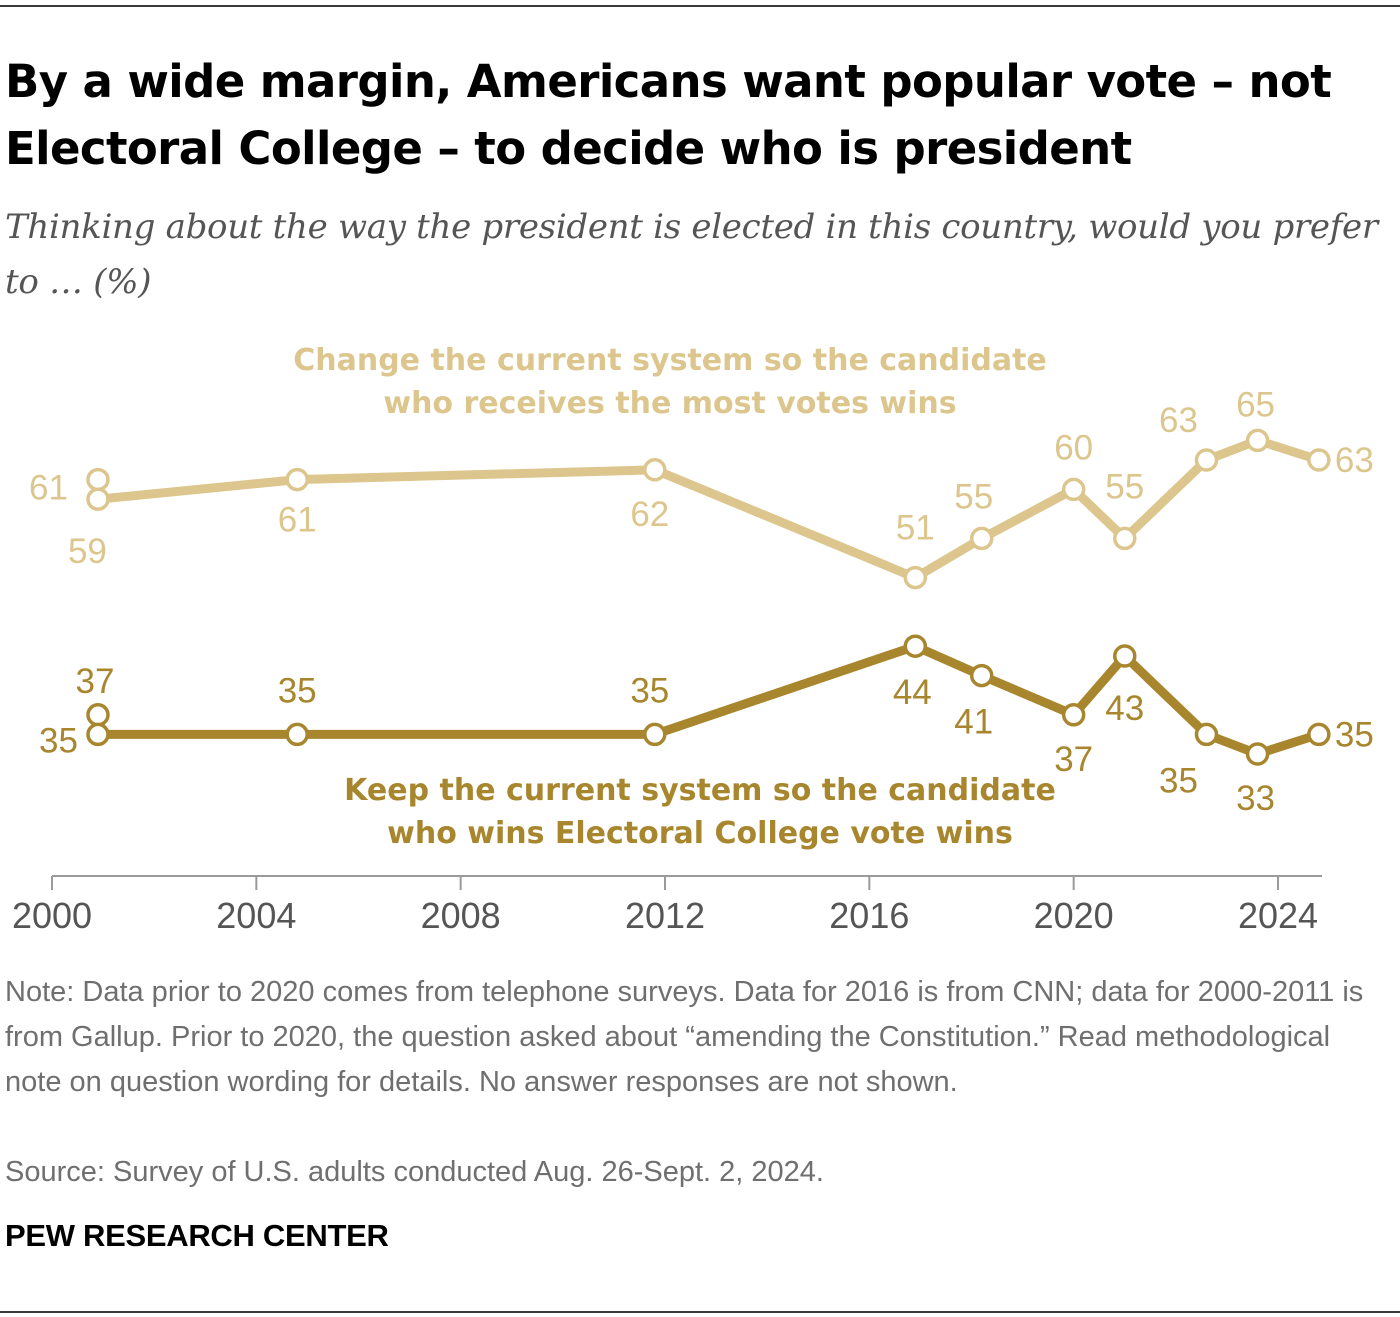 This screenshot has width=1400, height=1317. Describe the element at coordinates (1278, 915) in the screenshot. I see `x-tick-label: 2024` at that location.